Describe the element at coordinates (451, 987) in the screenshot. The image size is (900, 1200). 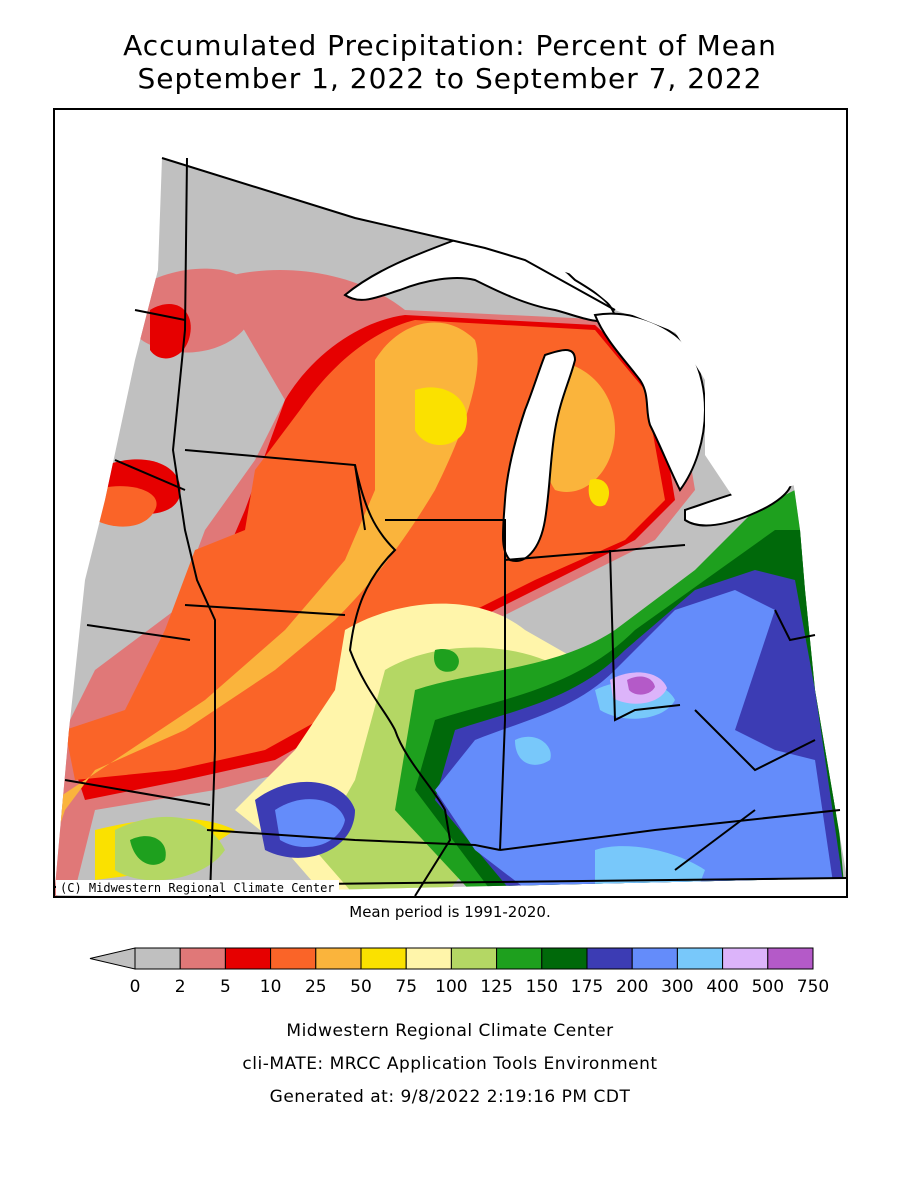
I see `legend-tick-label: 100` at that location.